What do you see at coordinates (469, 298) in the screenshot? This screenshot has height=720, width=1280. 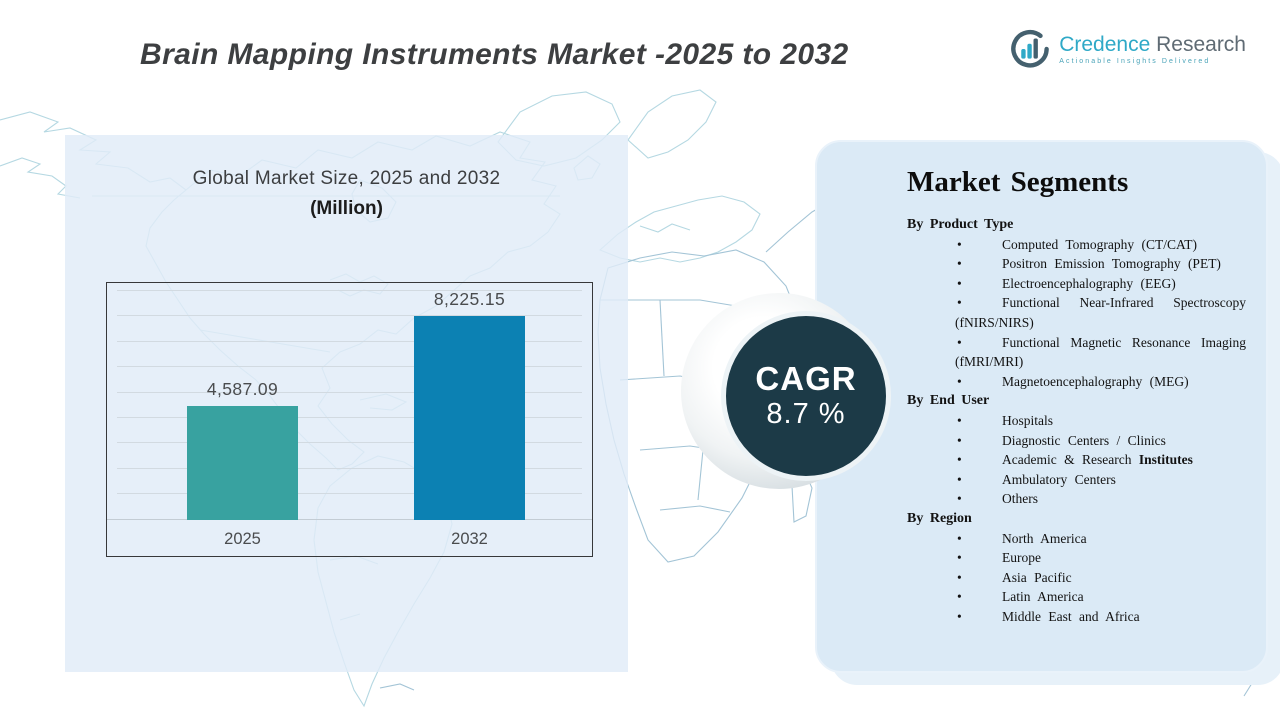 I see `bar-value-label-2032: 8,225.15` at bounding box center [469, 298].